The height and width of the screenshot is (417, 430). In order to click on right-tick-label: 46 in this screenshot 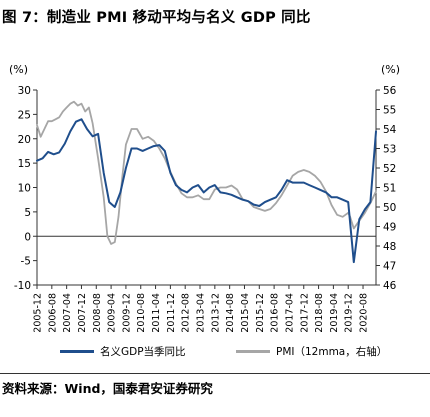, I will do `click(390, 286)`.